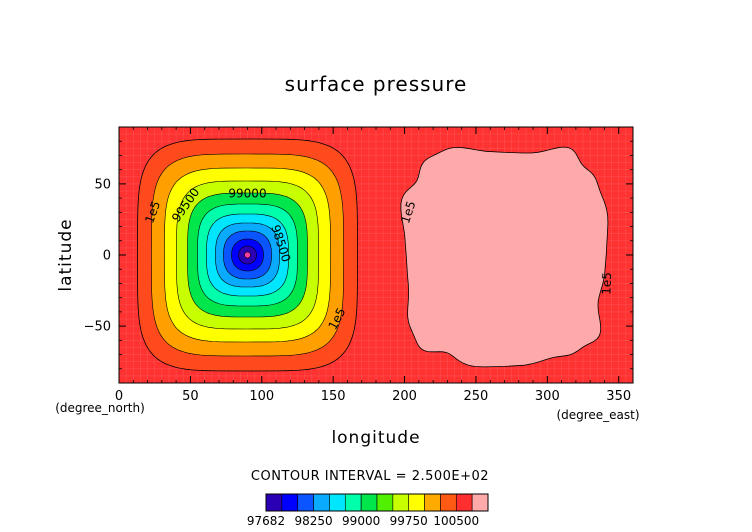 The width and height of the screenshot is (752, 532). I want to click on x-tick-label: 0, so click(119, 396).